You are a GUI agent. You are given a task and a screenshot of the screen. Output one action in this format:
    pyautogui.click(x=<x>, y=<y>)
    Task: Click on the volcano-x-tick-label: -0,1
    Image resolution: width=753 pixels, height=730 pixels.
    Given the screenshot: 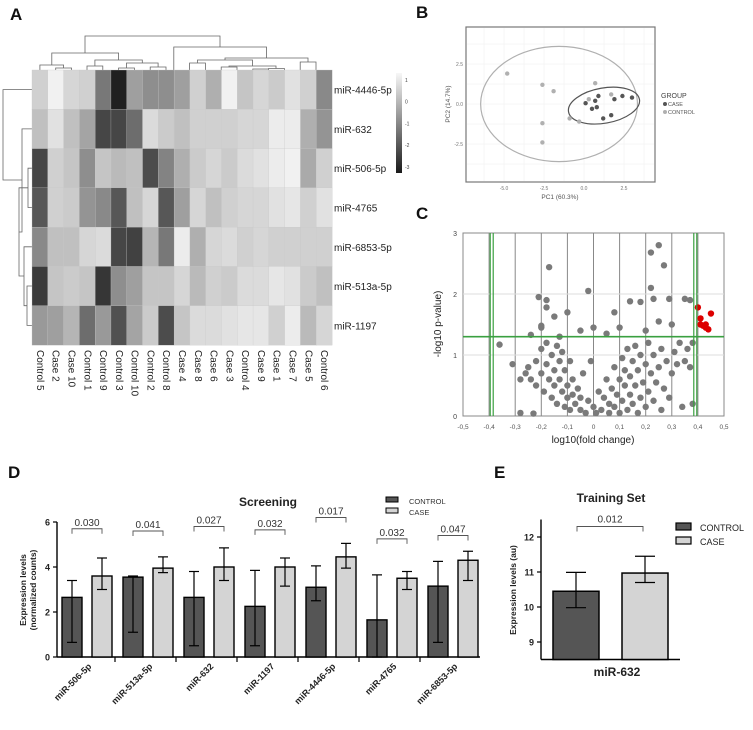 What is the action you would take?
    pyautogui.click(x=568, y=427)
    